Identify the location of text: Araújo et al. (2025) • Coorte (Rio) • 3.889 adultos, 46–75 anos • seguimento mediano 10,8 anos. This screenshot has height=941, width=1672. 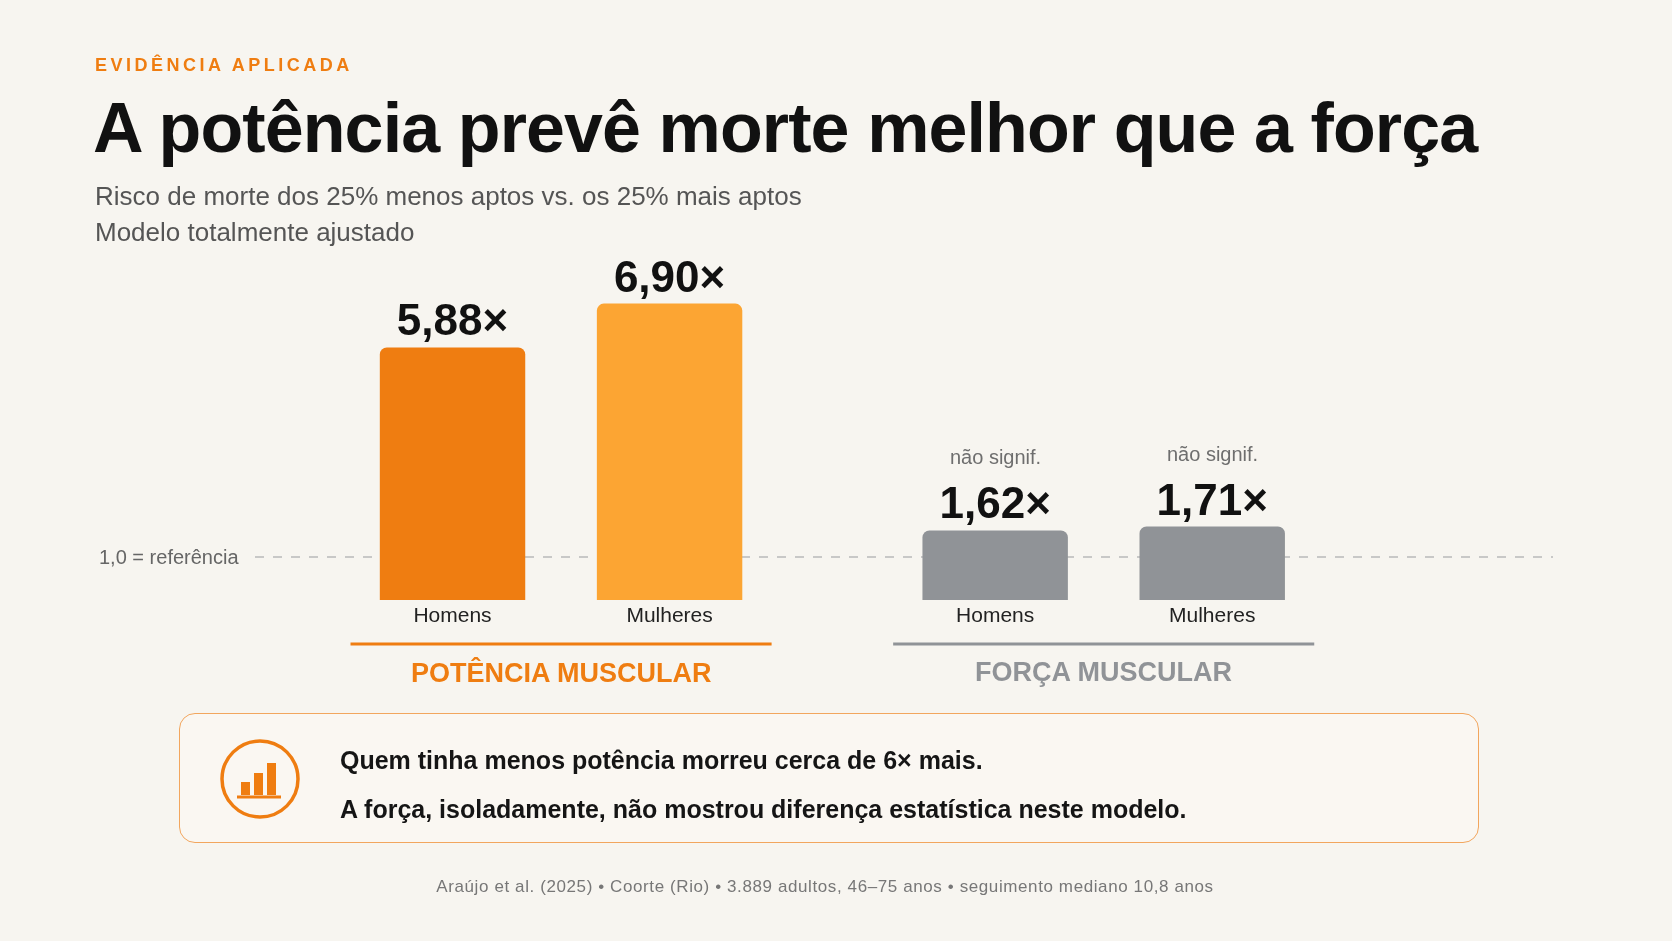
(825, 887).